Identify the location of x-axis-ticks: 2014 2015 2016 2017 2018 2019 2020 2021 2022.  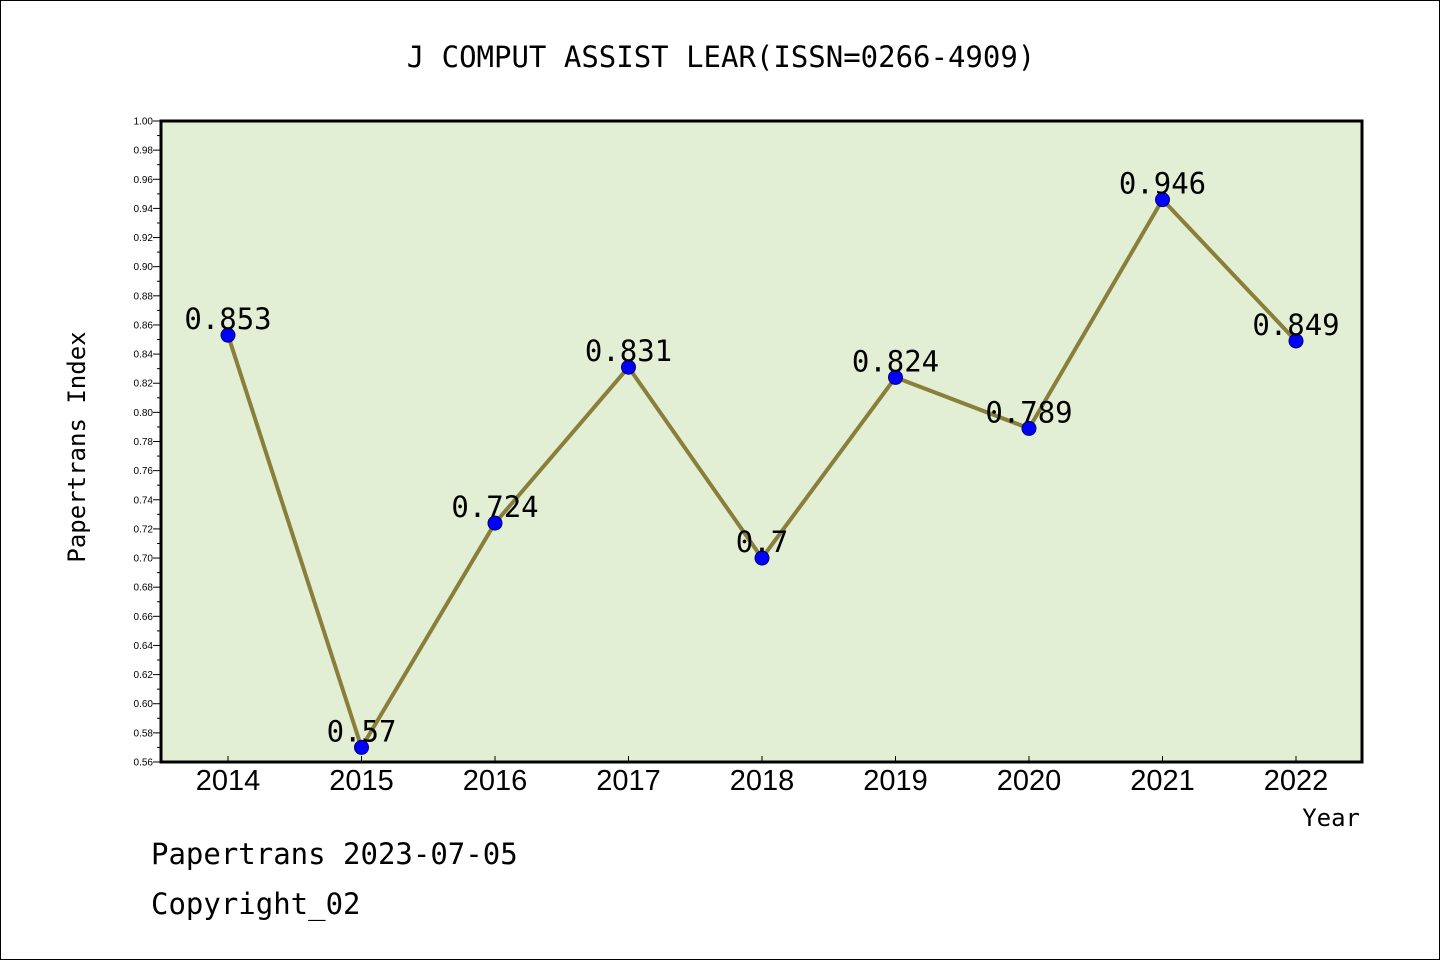
(762, 776).